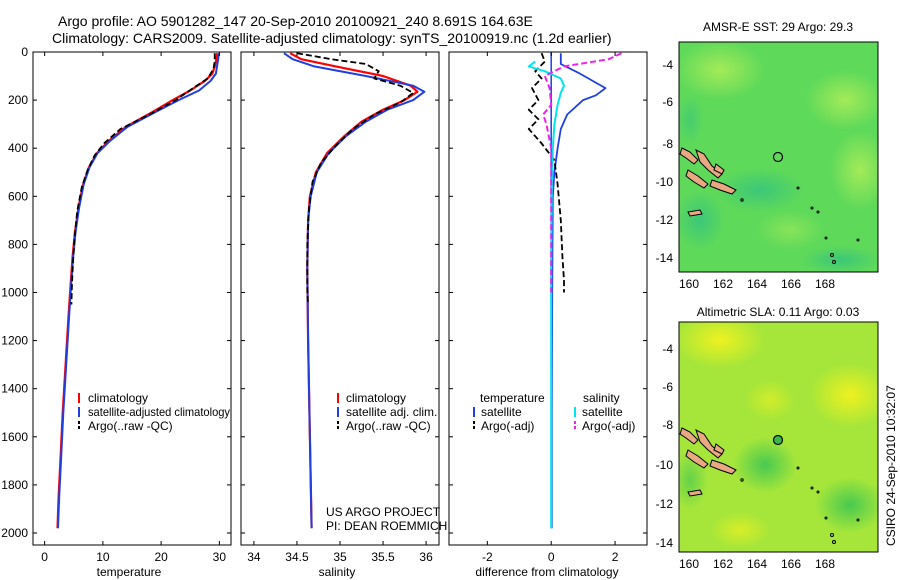 This screenshot has height=580, width=900. I want to click on y-tick-label: 200, so click(18, 100).